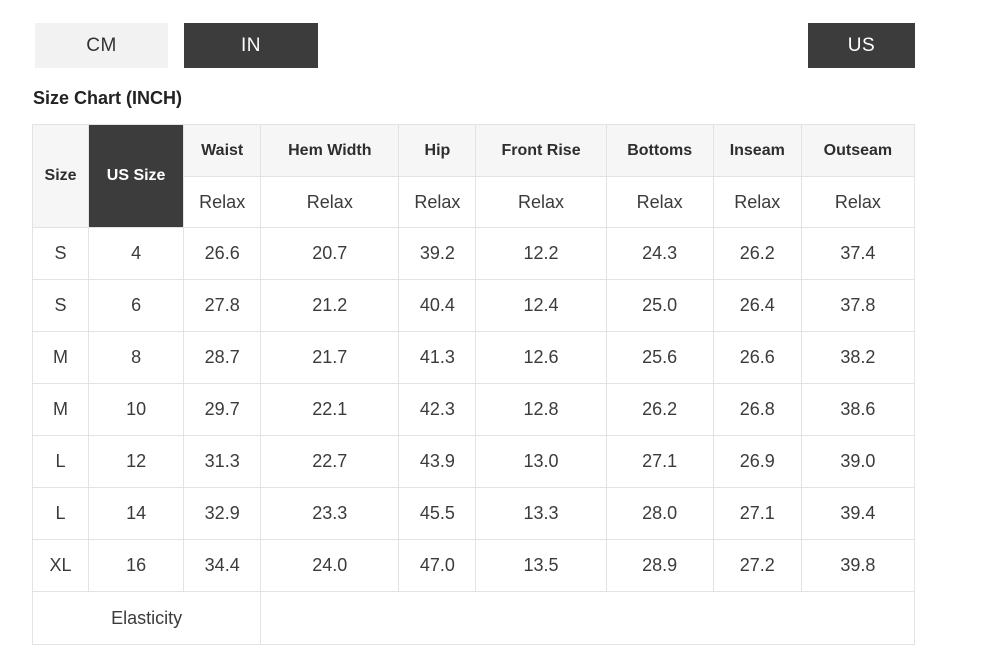 The height and width of the screenshot is (667, 987). What do you see at coordinates (858, 565) in the screenshot?
I see `measurement-cell: 39.8` at bounding box center [858, 565].